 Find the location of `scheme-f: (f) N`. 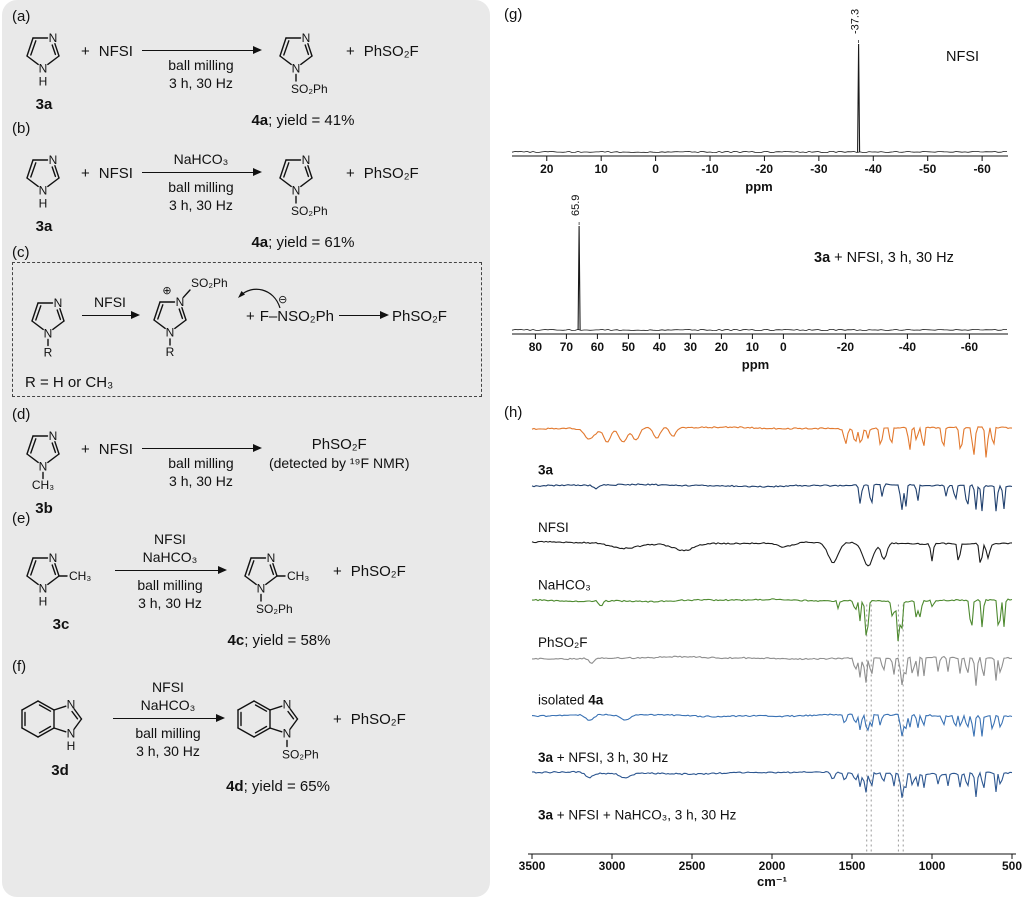

scheme-f: (f) N is located at coordinates (246, 726).